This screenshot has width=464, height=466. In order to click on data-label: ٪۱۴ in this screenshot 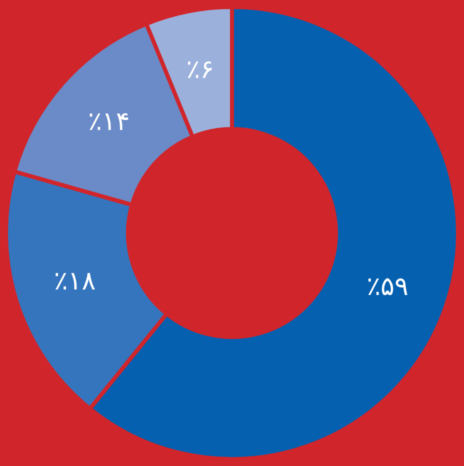, I will do `click(109, 121)`.